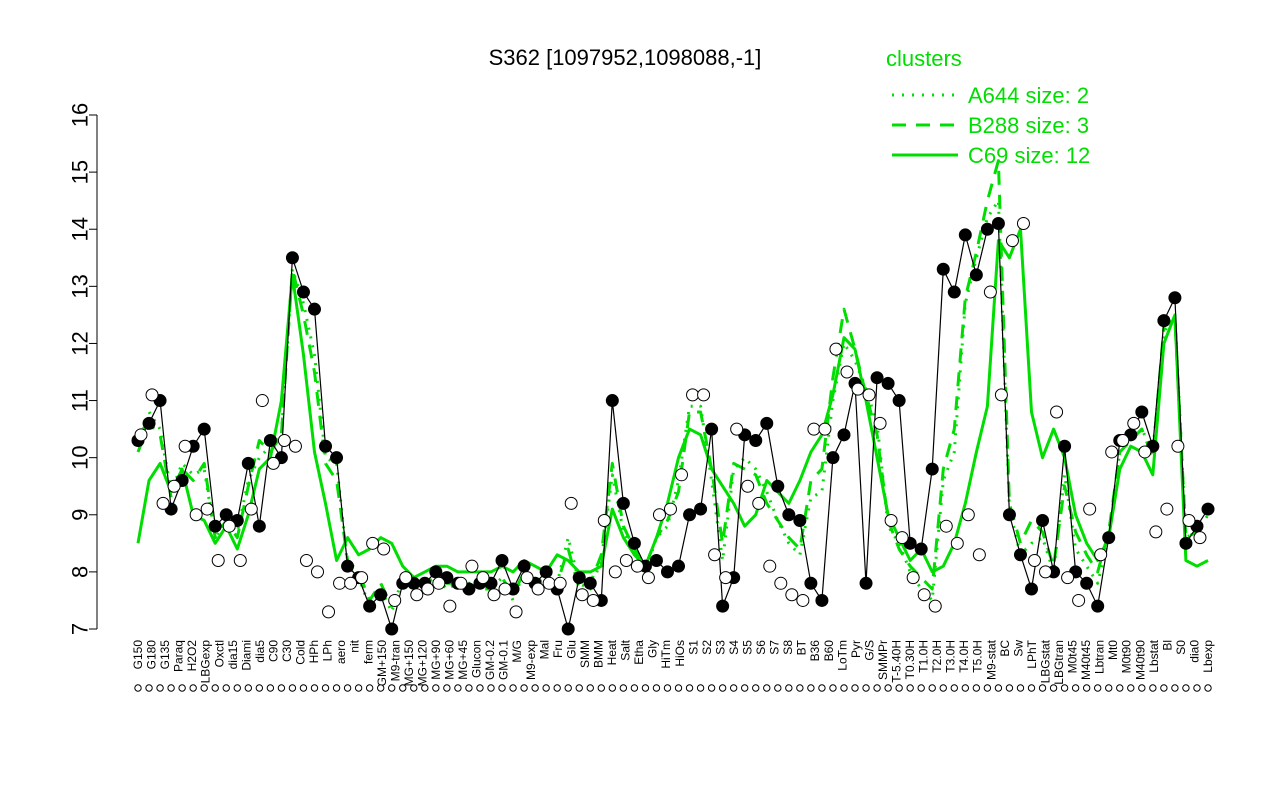  What do you see at coordinates (233, 655) in the screenshot?
I see `x-tick-label: dia15` at bounding box center [233, 655].